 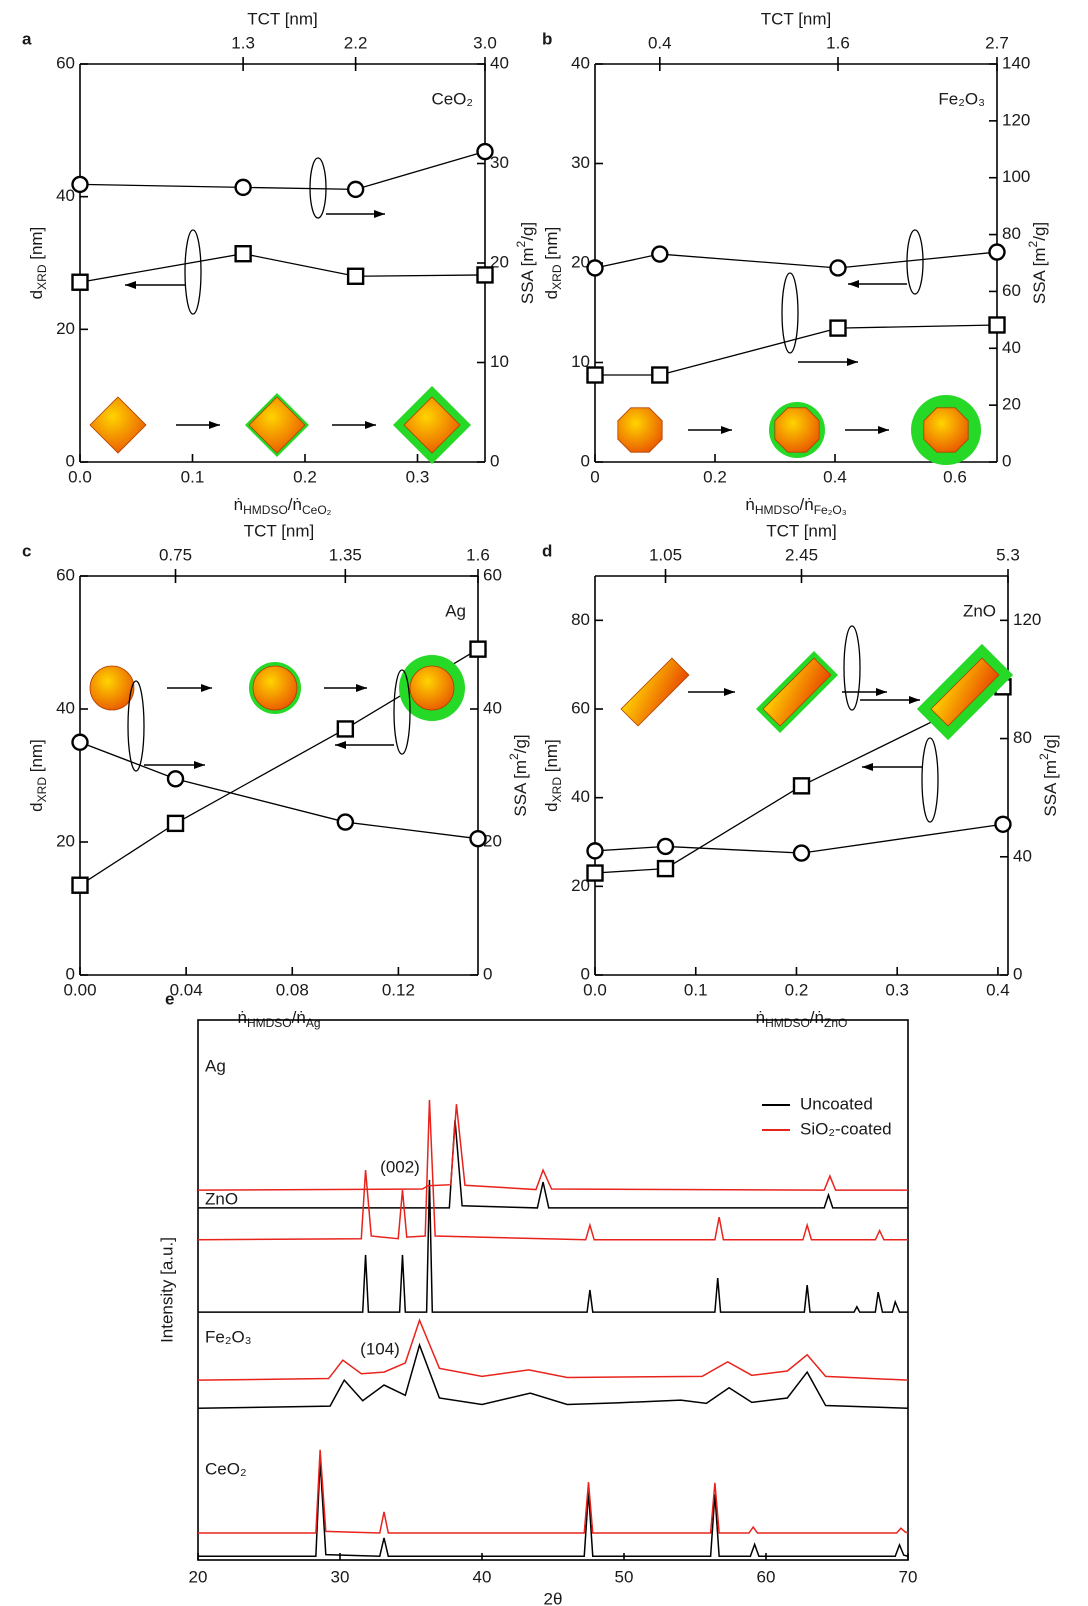 What do you see at coordinates (166, 1290) in the screenshot?
I see `y-axis-label: Intensity [a.u.]` at bounding box center [166, 1290].